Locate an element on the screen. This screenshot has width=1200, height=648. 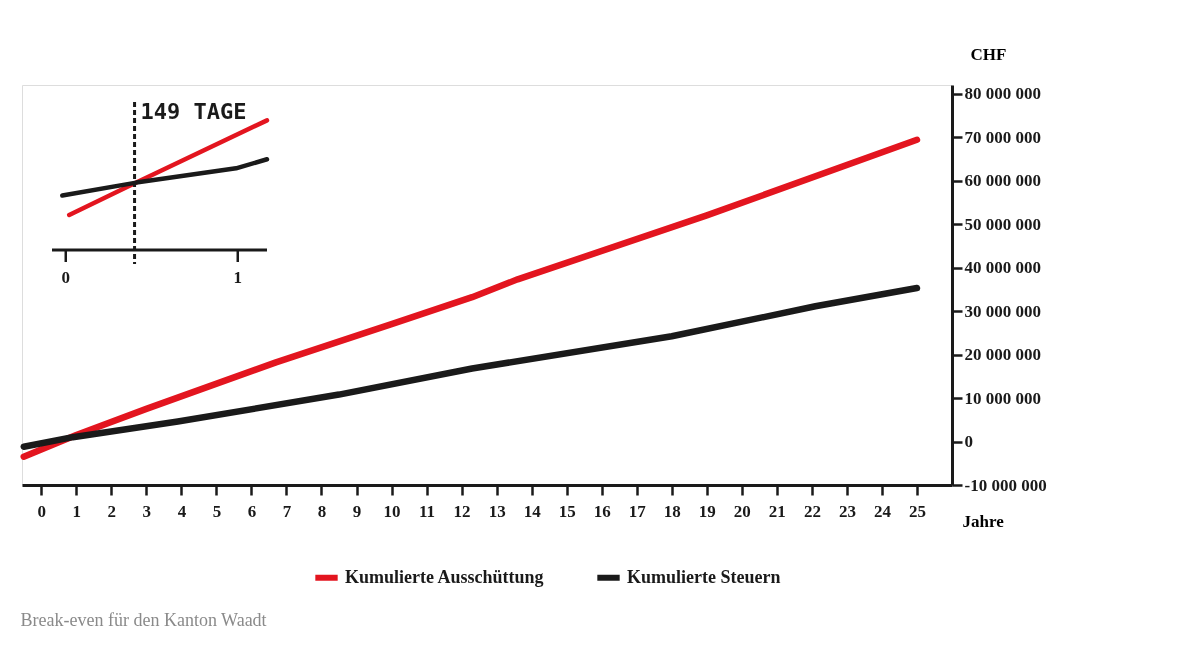
x-tick-label: 21 is located at coordinates (777, 511).